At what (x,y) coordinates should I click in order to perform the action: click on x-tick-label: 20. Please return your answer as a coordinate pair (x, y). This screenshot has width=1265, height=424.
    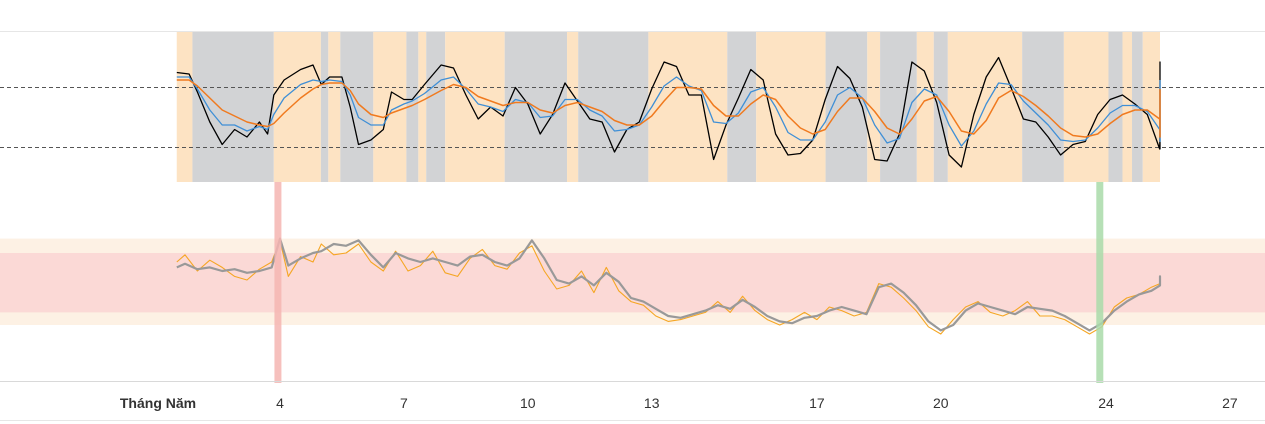
    Looking at the image, I should click on (941, 403).